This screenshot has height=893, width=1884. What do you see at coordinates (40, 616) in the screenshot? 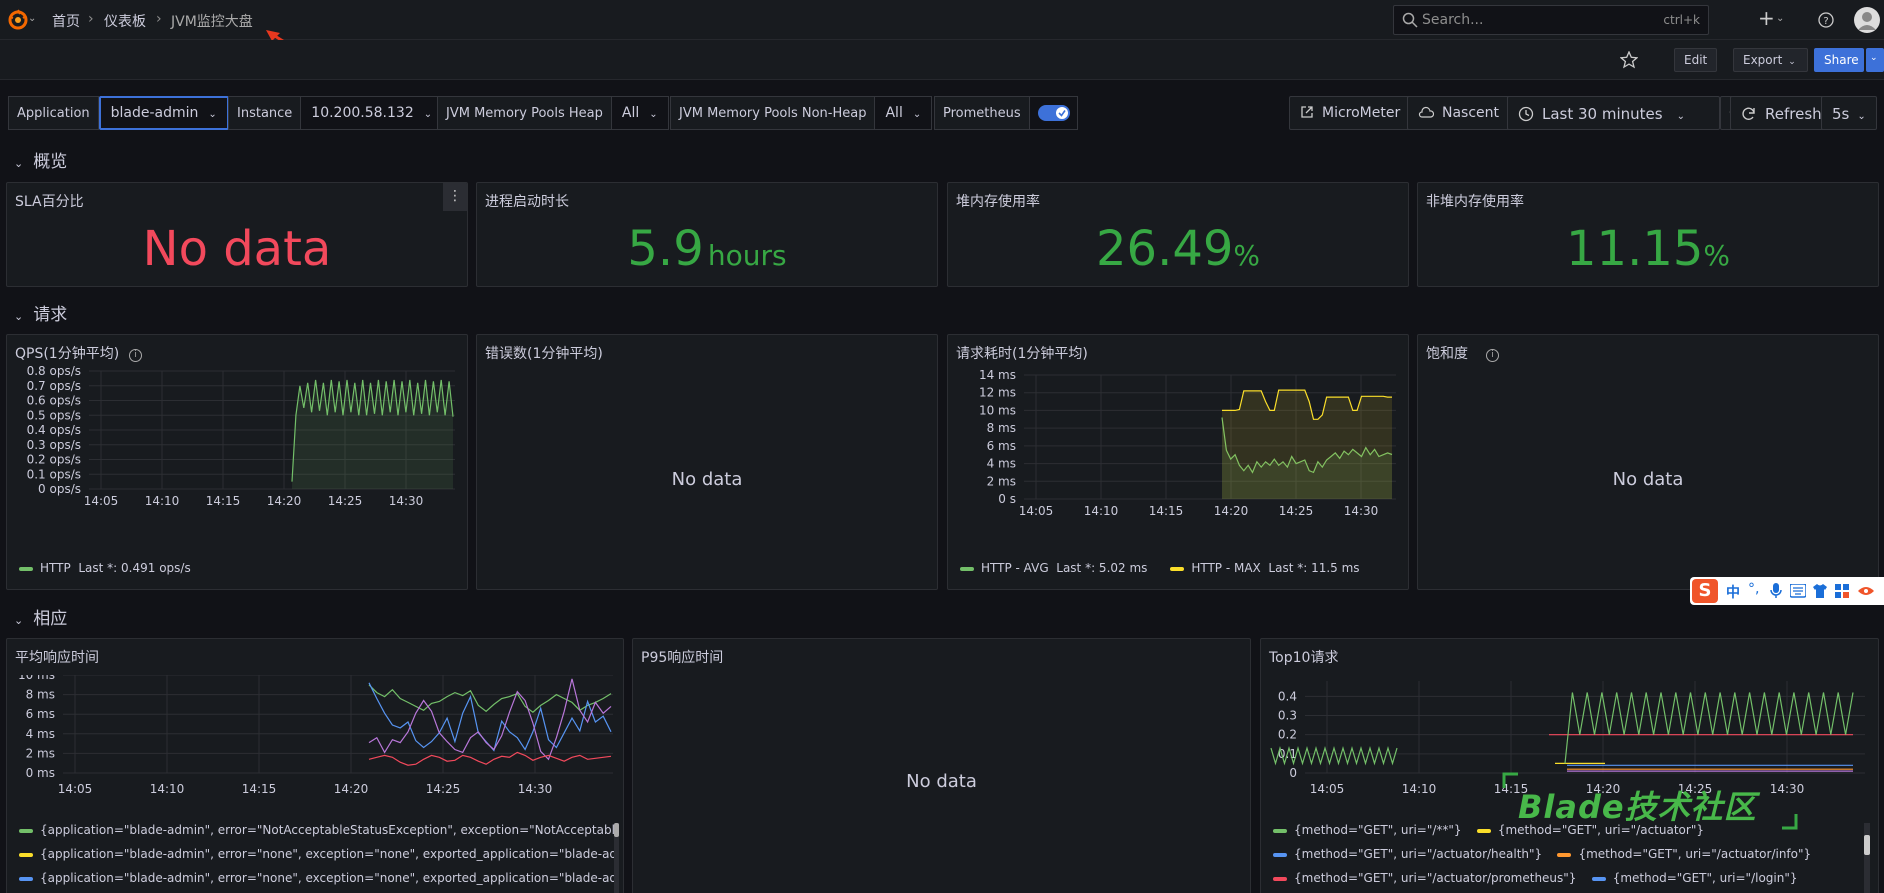
I see `row-responses: ⌄ 相应` at bounding box center [40, 616].